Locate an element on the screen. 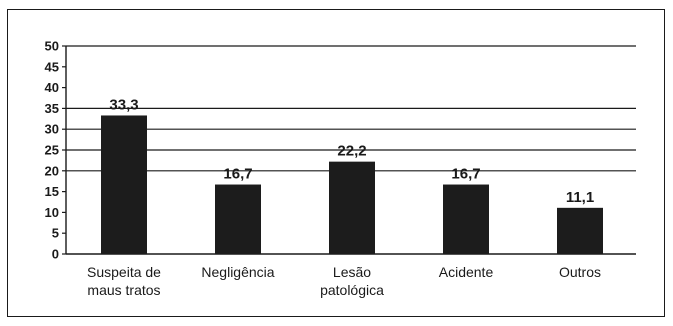  y-tick-label: 20 is located at coordinates (52, 170).